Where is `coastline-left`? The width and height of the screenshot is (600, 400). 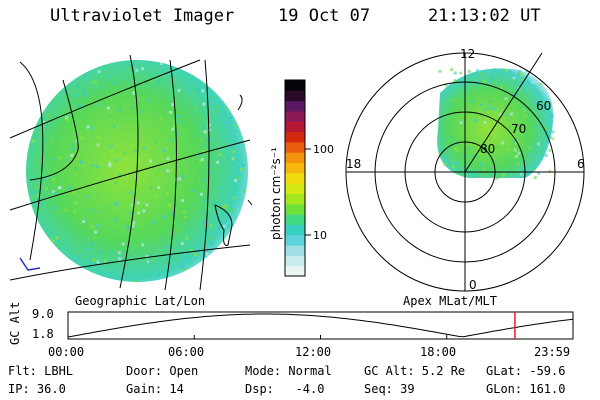
coastline-left is located at coordinates (31, 161).